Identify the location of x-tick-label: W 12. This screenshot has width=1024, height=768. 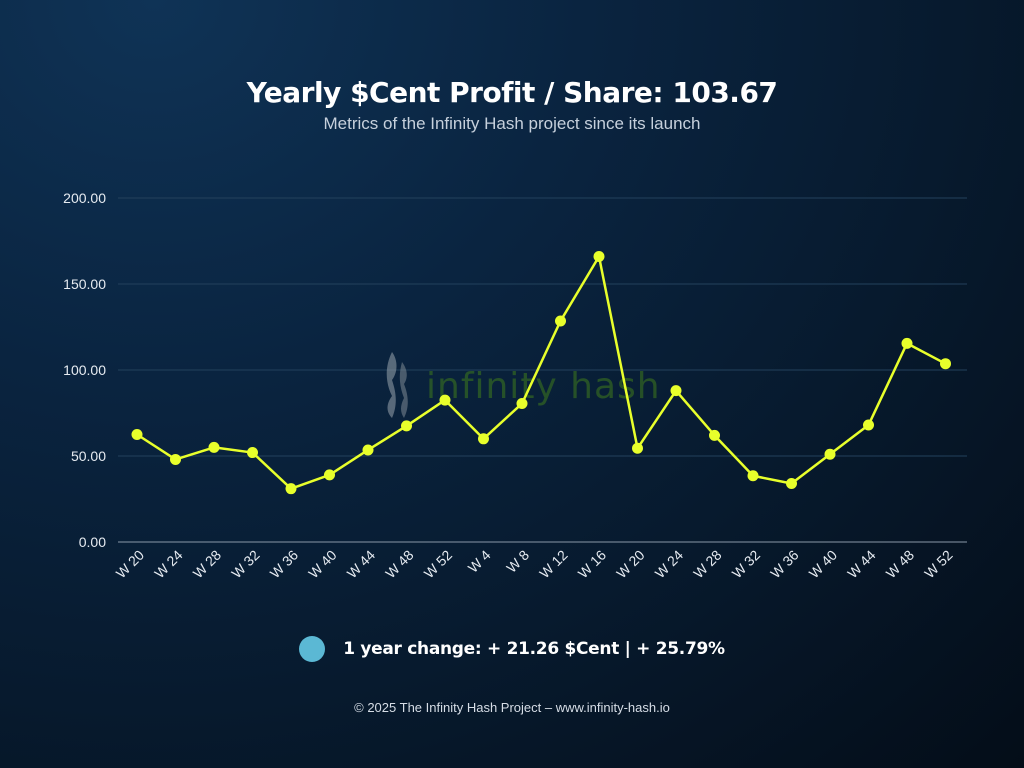
(553, 564).